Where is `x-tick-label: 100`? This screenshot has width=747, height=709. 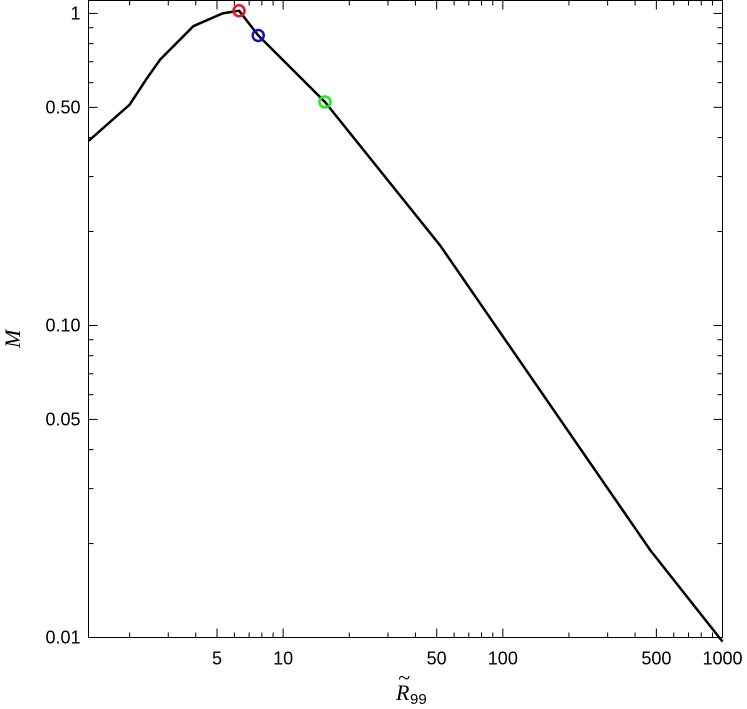 x-tick-label: 100 is located at coordinates (503, 659).